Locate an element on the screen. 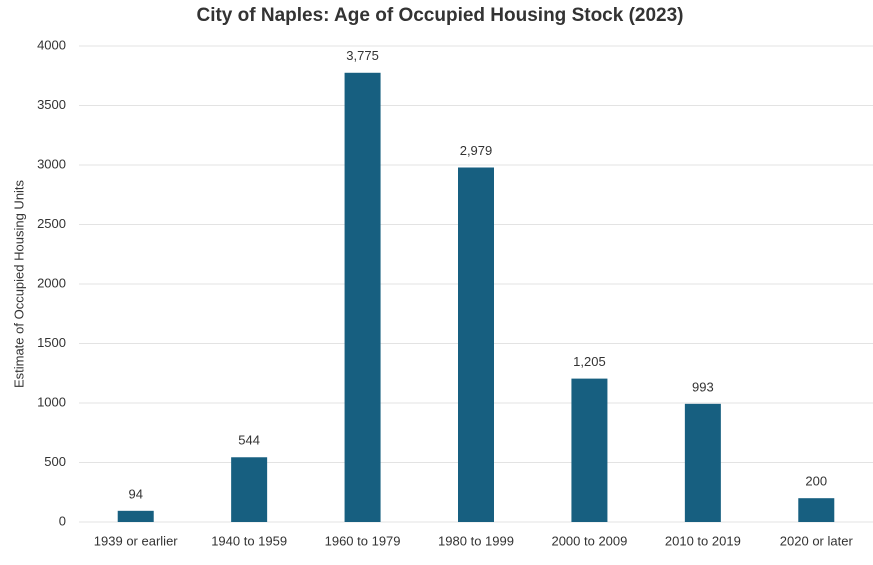  x-tick-label: 1960 to 1979 is located at coordinates (363, 540).